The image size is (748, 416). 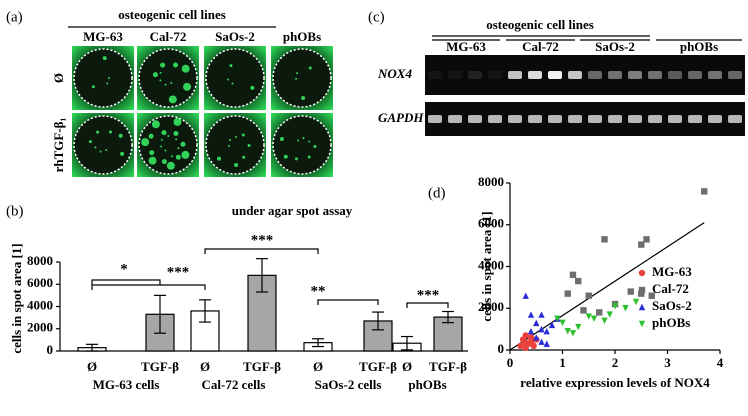 What do you see at coordinates (148, 287) in the screenshot?
I see `significance-bracket` at bounding box center [148, 287].